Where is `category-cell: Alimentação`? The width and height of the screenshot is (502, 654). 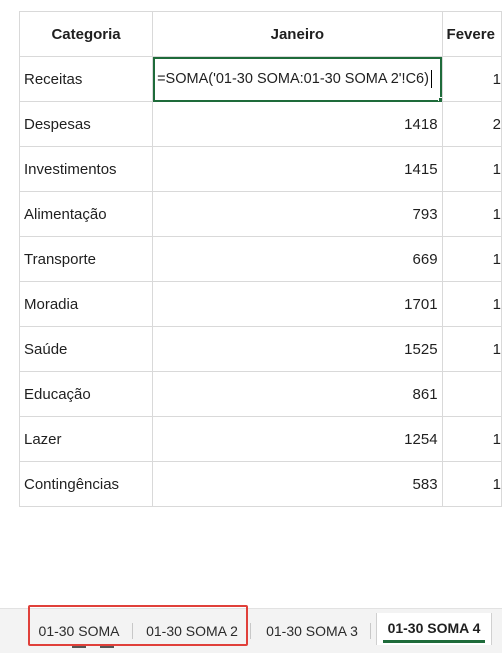
category-cell: Alimentação is located at coordinates (86, 214).